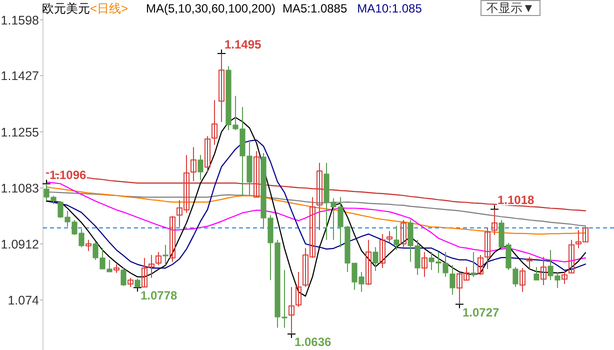 The width and height of the screenshot is (614, 350). What do you see at coordinates (66, 9) in the screenshot?
I see `chart-title: 欧元美元` at bounding box center [66, 9].